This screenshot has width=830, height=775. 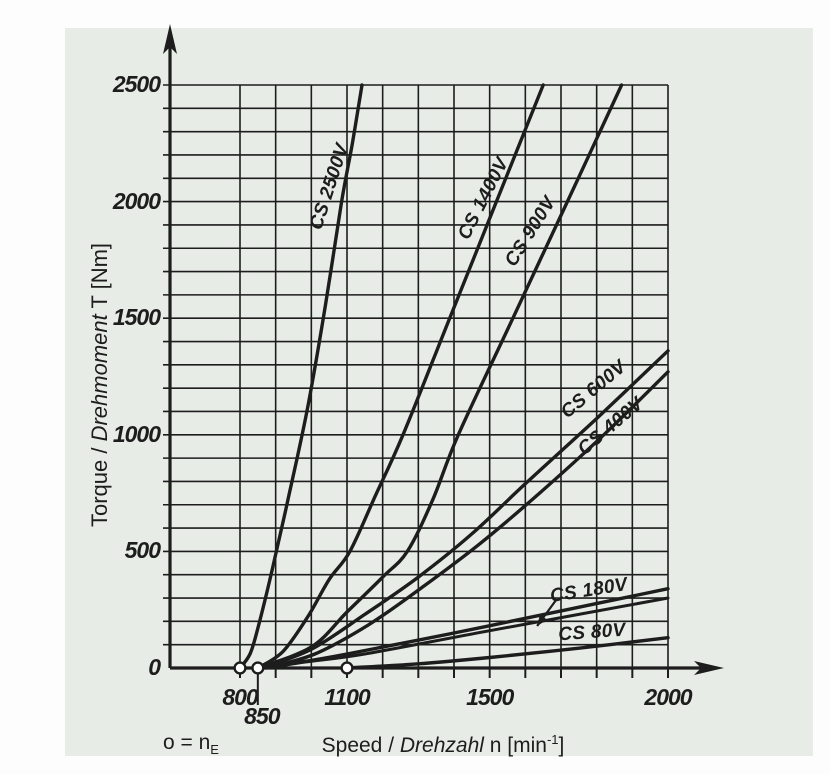 What do you see at coordinates (136, 200) in the screenshot?
I see `y-tick-label: 2000` at bounding box center [136, 200].